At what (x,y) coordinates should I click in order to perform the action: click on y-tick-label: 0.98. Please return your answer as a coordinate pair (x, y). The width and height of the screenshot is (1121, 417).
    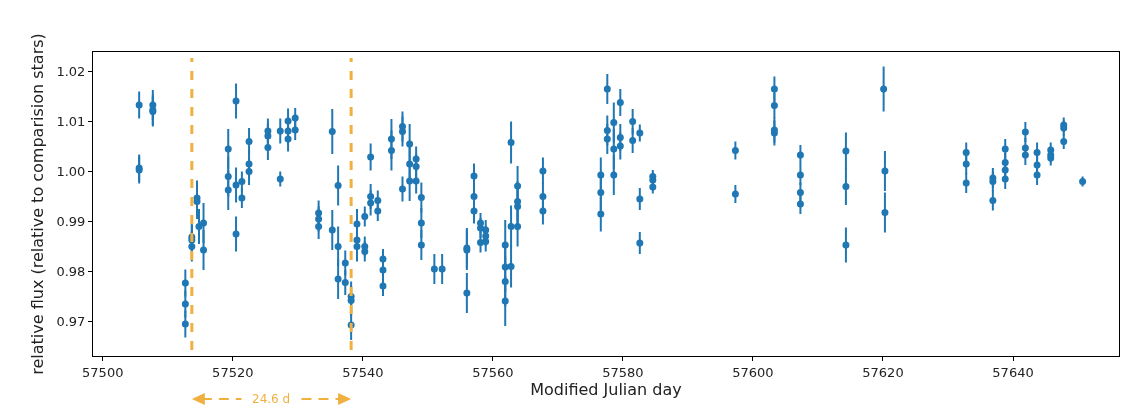
    Looking at the image, I should click on (71, 272).